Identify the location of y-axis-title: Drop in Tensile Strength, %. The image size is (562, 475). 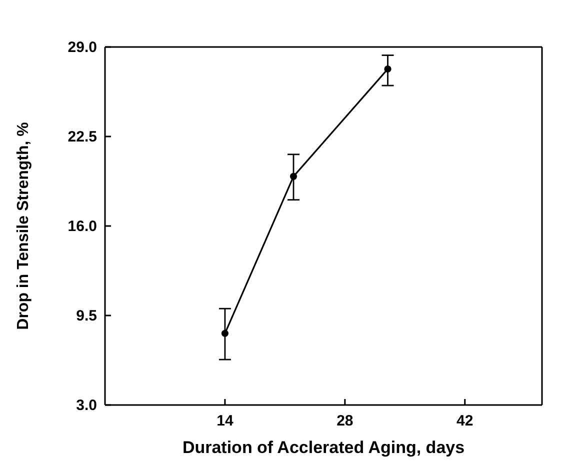
(23, 226).